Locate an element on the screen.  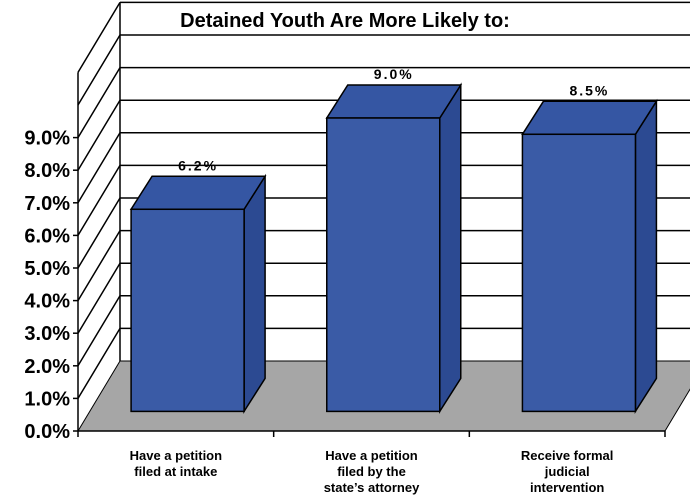
y-tick-label: 5.0% is located at coordinates (47, 269).